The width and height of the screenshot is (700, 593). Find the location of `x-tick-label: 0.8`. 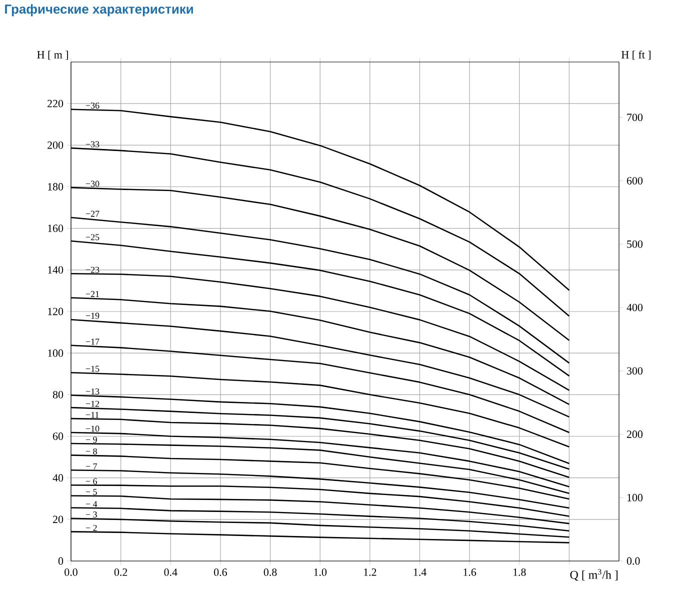

x-tick-label: 0.8 is located at coordinates (270, 572).